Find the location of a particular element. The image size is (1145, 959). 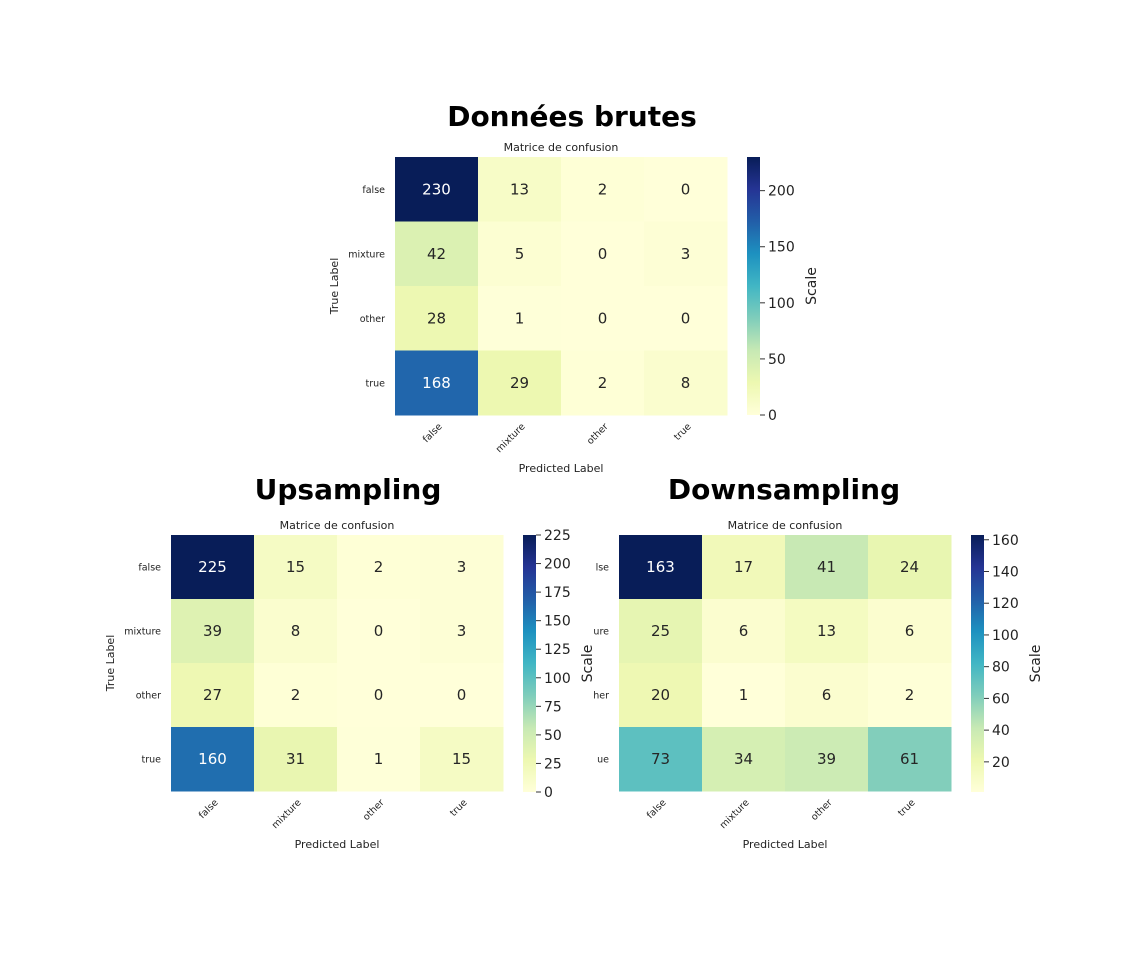

cell-mixture-false is located at coordinates (213, 631).